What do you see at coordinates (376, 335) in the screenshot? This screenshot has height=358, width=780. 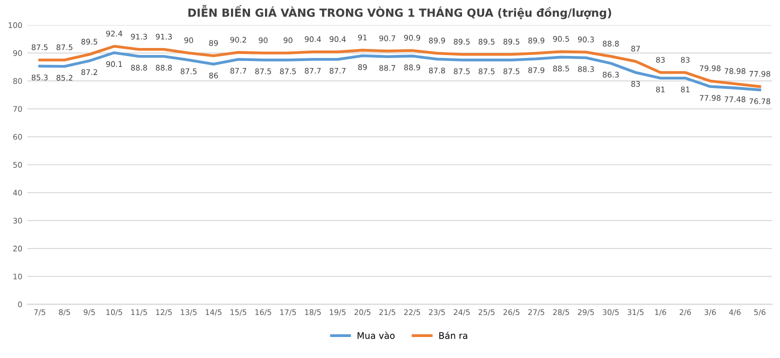 I see `legend-label: Mua vào` at bounding box center [376, 335].